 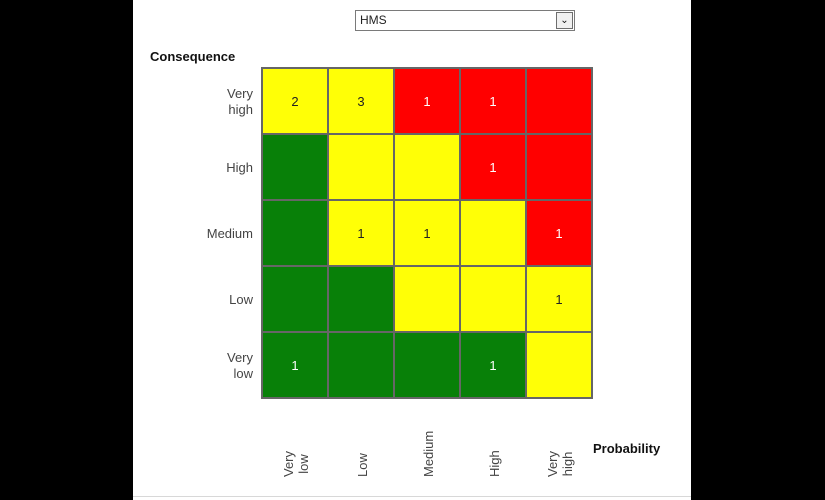 I want to click on row-label: Medium, so click(x=229, y=233).